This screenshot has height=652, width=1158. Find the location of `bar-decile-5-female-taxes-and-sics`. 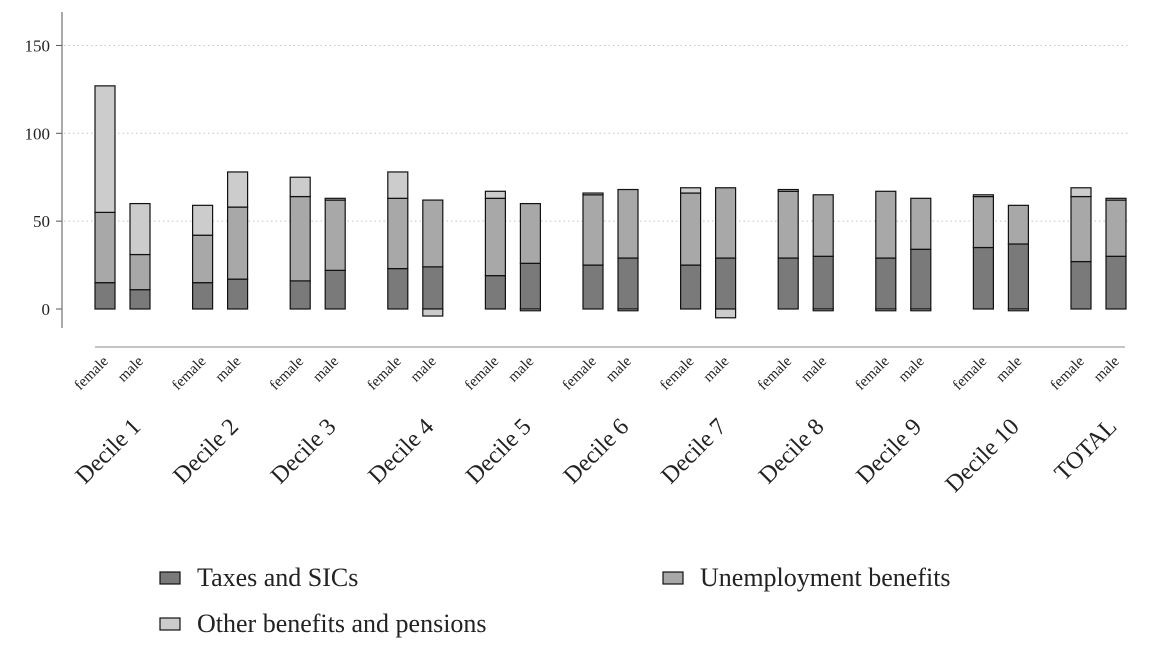

bar-decile-5-female-taxes-and-sics is located at coordinates (495, 292).